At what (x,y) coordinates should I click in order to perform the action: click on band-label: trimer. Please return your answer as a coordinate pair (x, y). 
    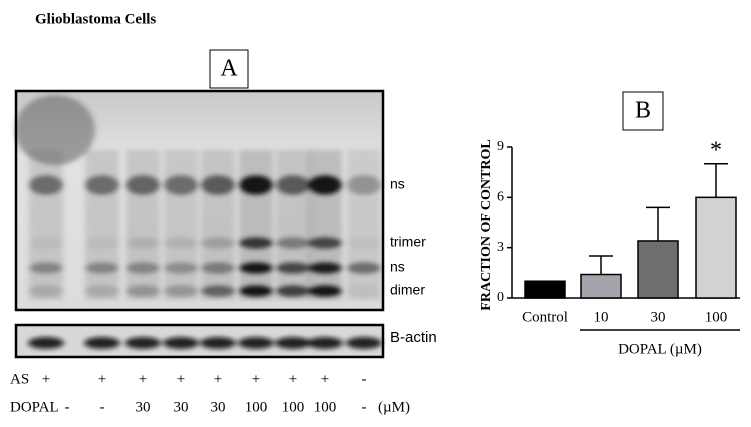
    Looking at the image, I should click on (408, 242).